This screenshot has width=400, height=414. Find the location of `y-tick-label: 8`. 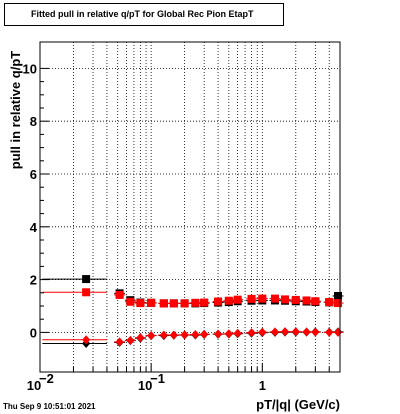

y-tick-label: 8 is located at coordinates (33, 121).